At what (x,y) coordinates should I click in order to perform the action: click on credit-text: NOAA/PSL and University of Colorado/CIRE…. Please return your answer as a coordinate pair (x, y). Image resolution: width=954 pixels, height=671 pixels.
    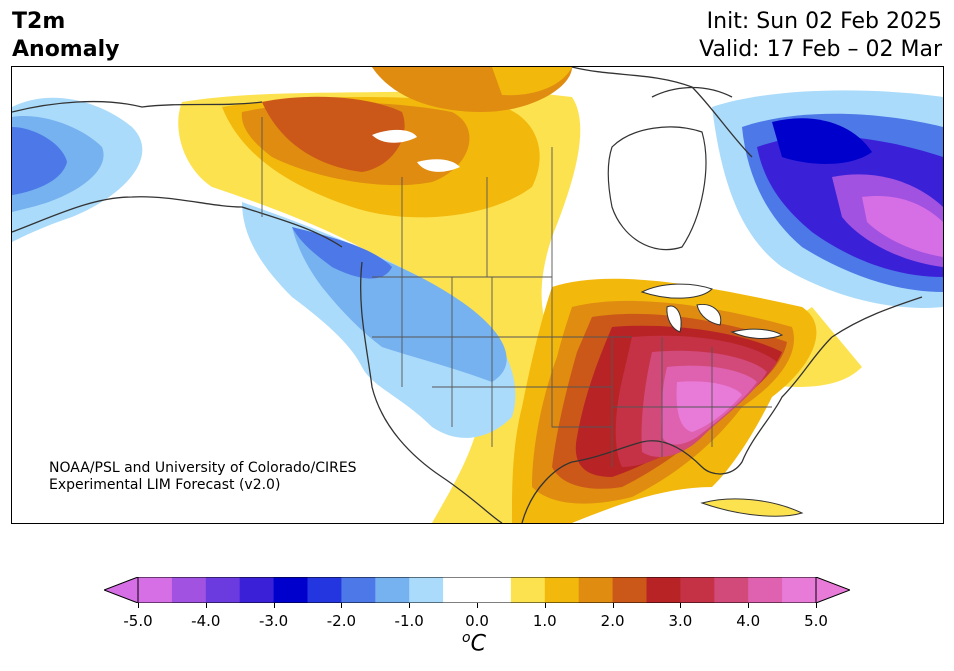
    Looking at the image, I should click on (203, 477).